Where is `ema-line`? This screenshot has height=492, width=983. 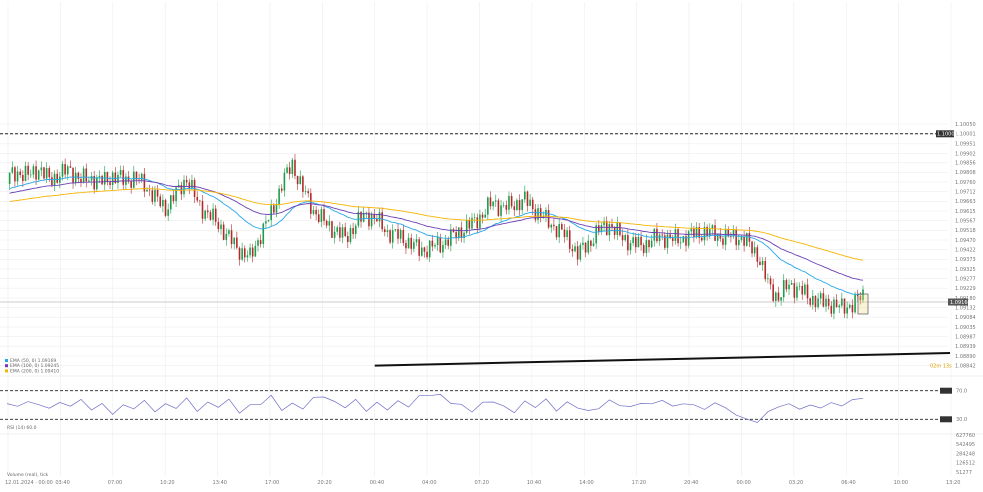 ema-line is located at coordinates (436, 224).